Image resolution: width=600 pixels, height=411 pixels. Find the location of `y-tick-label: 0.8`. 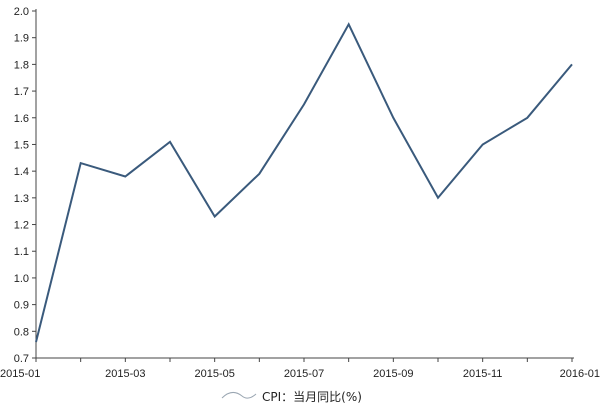

y-tick-label: 0.8 is located at coordinates (21, 332).